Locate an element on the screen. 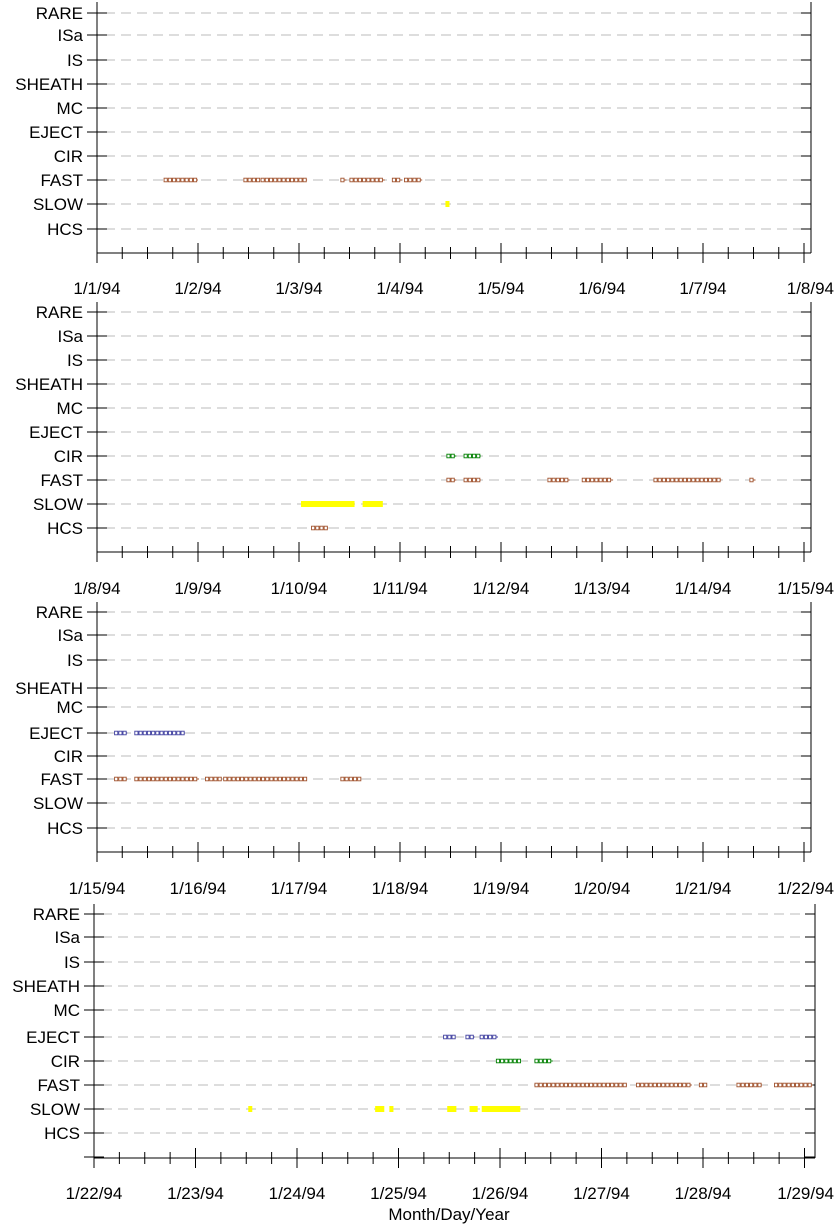  y-tick-label: SLOW is located at coordinates (58, 204).